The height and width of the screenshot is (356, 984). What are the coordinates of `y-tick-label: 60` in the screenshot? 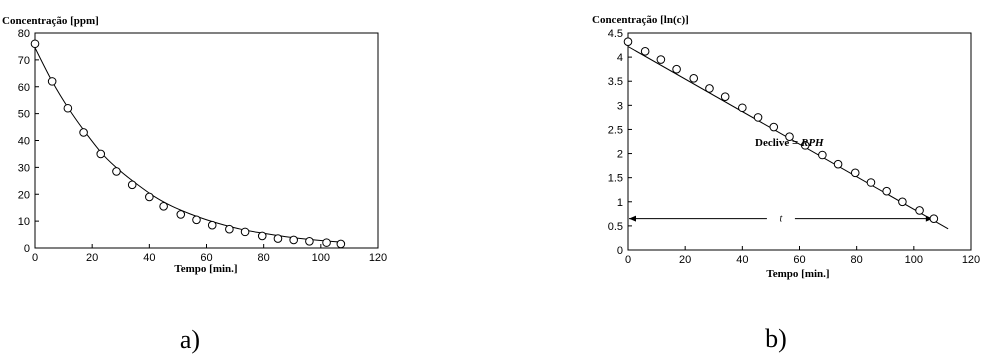 It's located at (24, 88).